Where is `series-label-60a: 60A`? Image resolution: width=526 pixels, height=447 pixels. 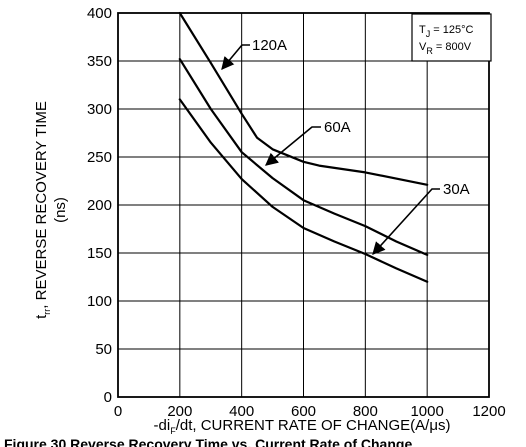
series-label-60a: 60A is located at coordinates (337, 127).